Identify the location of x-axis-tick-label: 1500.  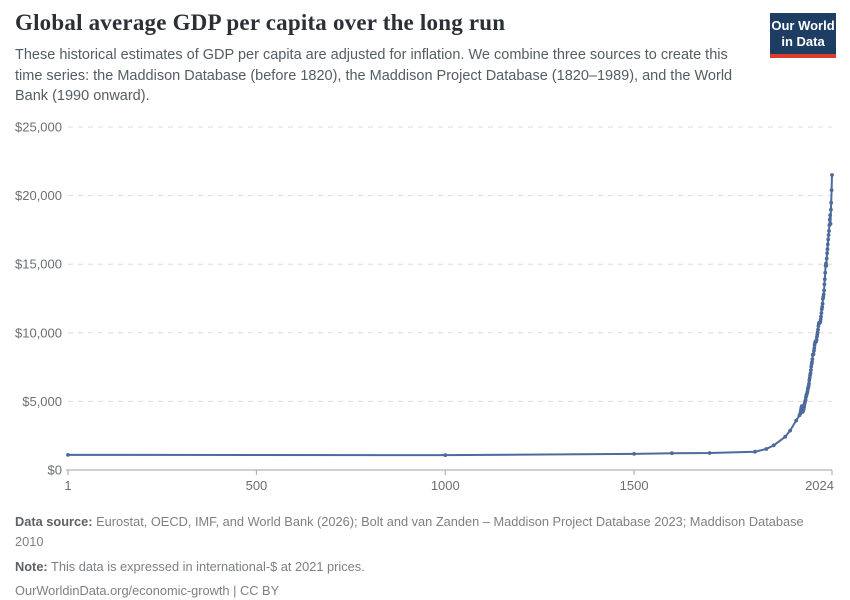
(634, 485).